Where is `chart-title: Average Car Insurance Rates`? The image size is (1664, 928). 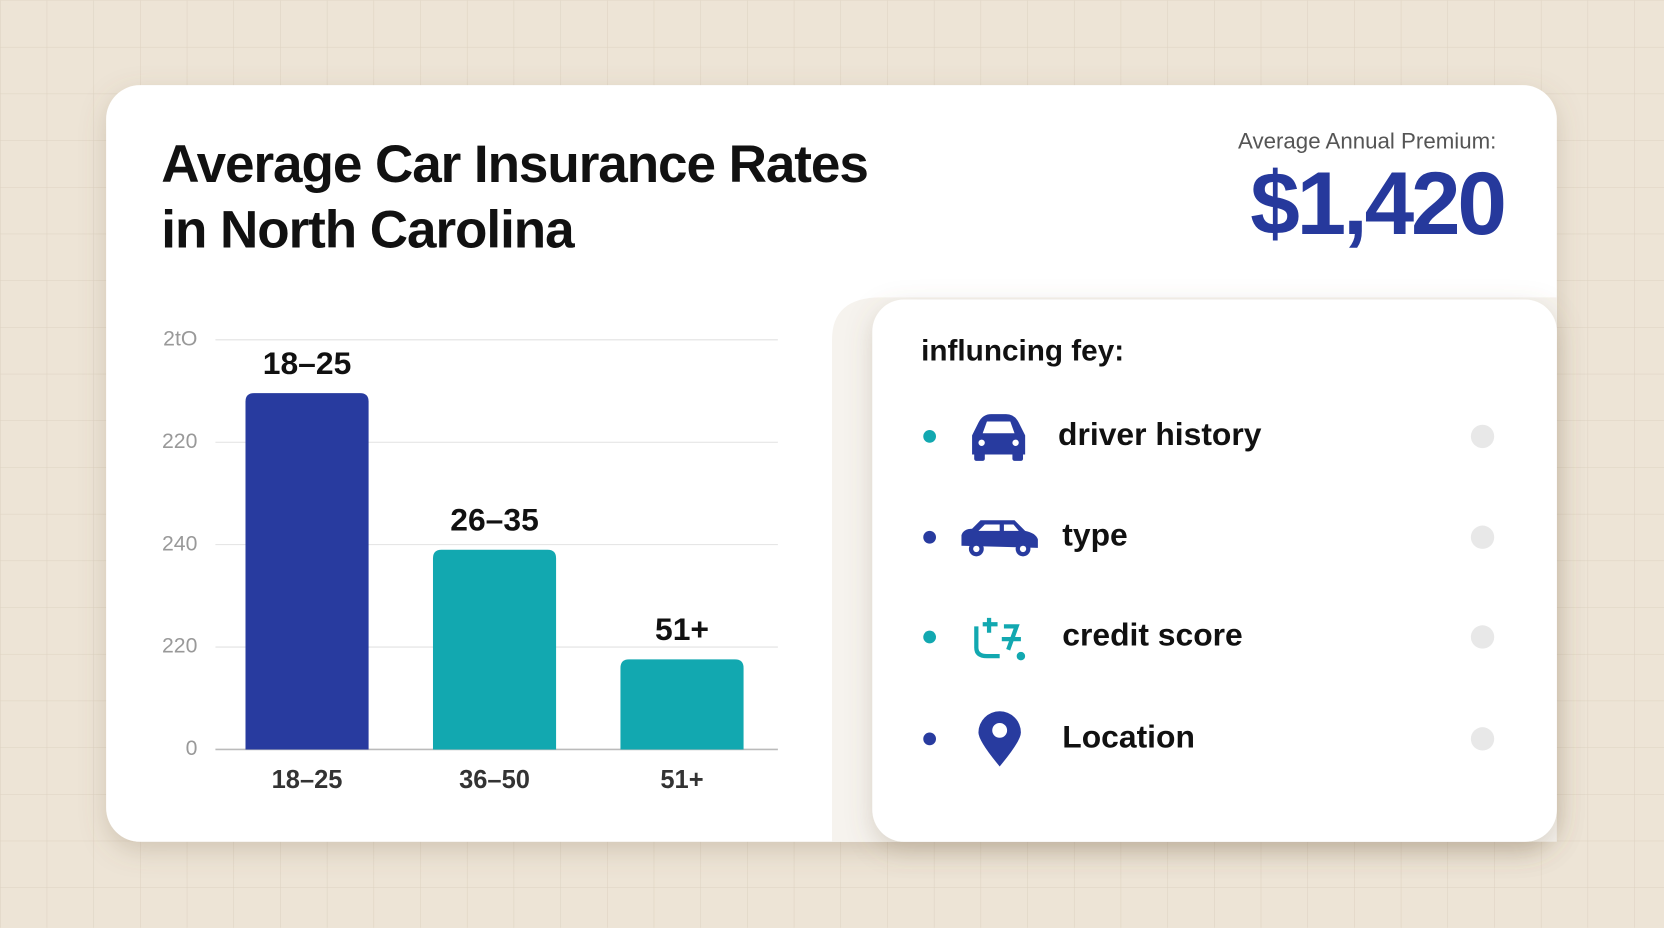
chart-title: Average Car Insurance Rates is located at coordinates (514, 164).